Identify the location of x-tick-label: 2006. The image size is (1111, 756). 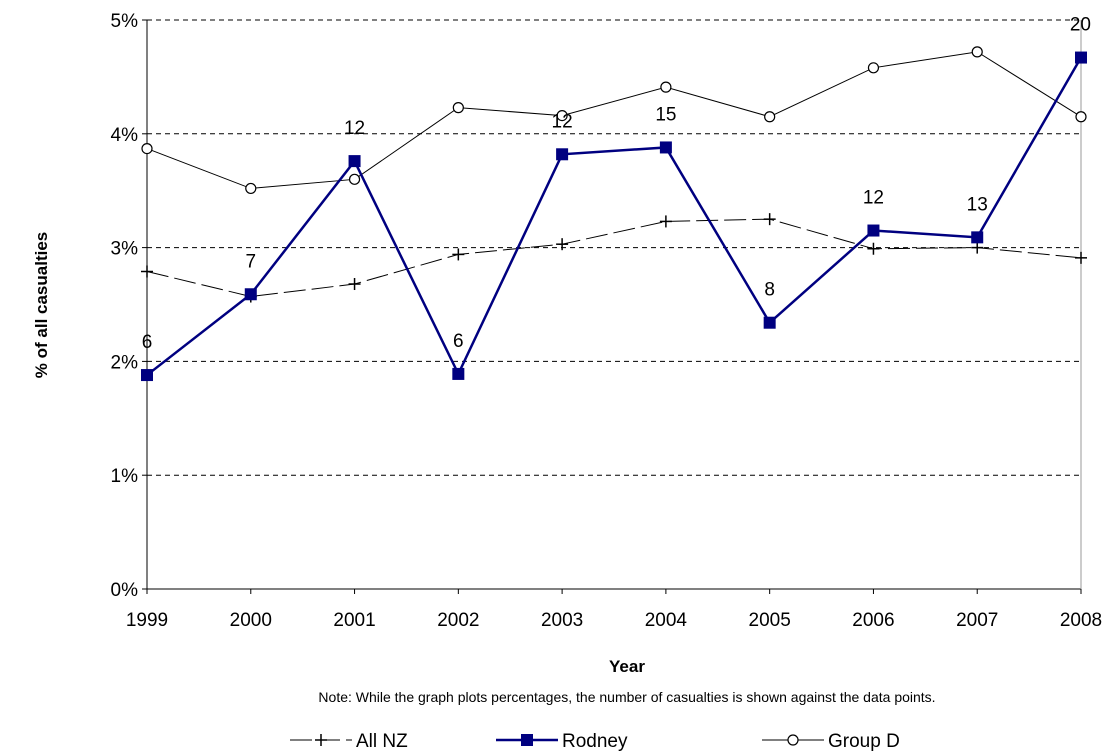
(873, 620).